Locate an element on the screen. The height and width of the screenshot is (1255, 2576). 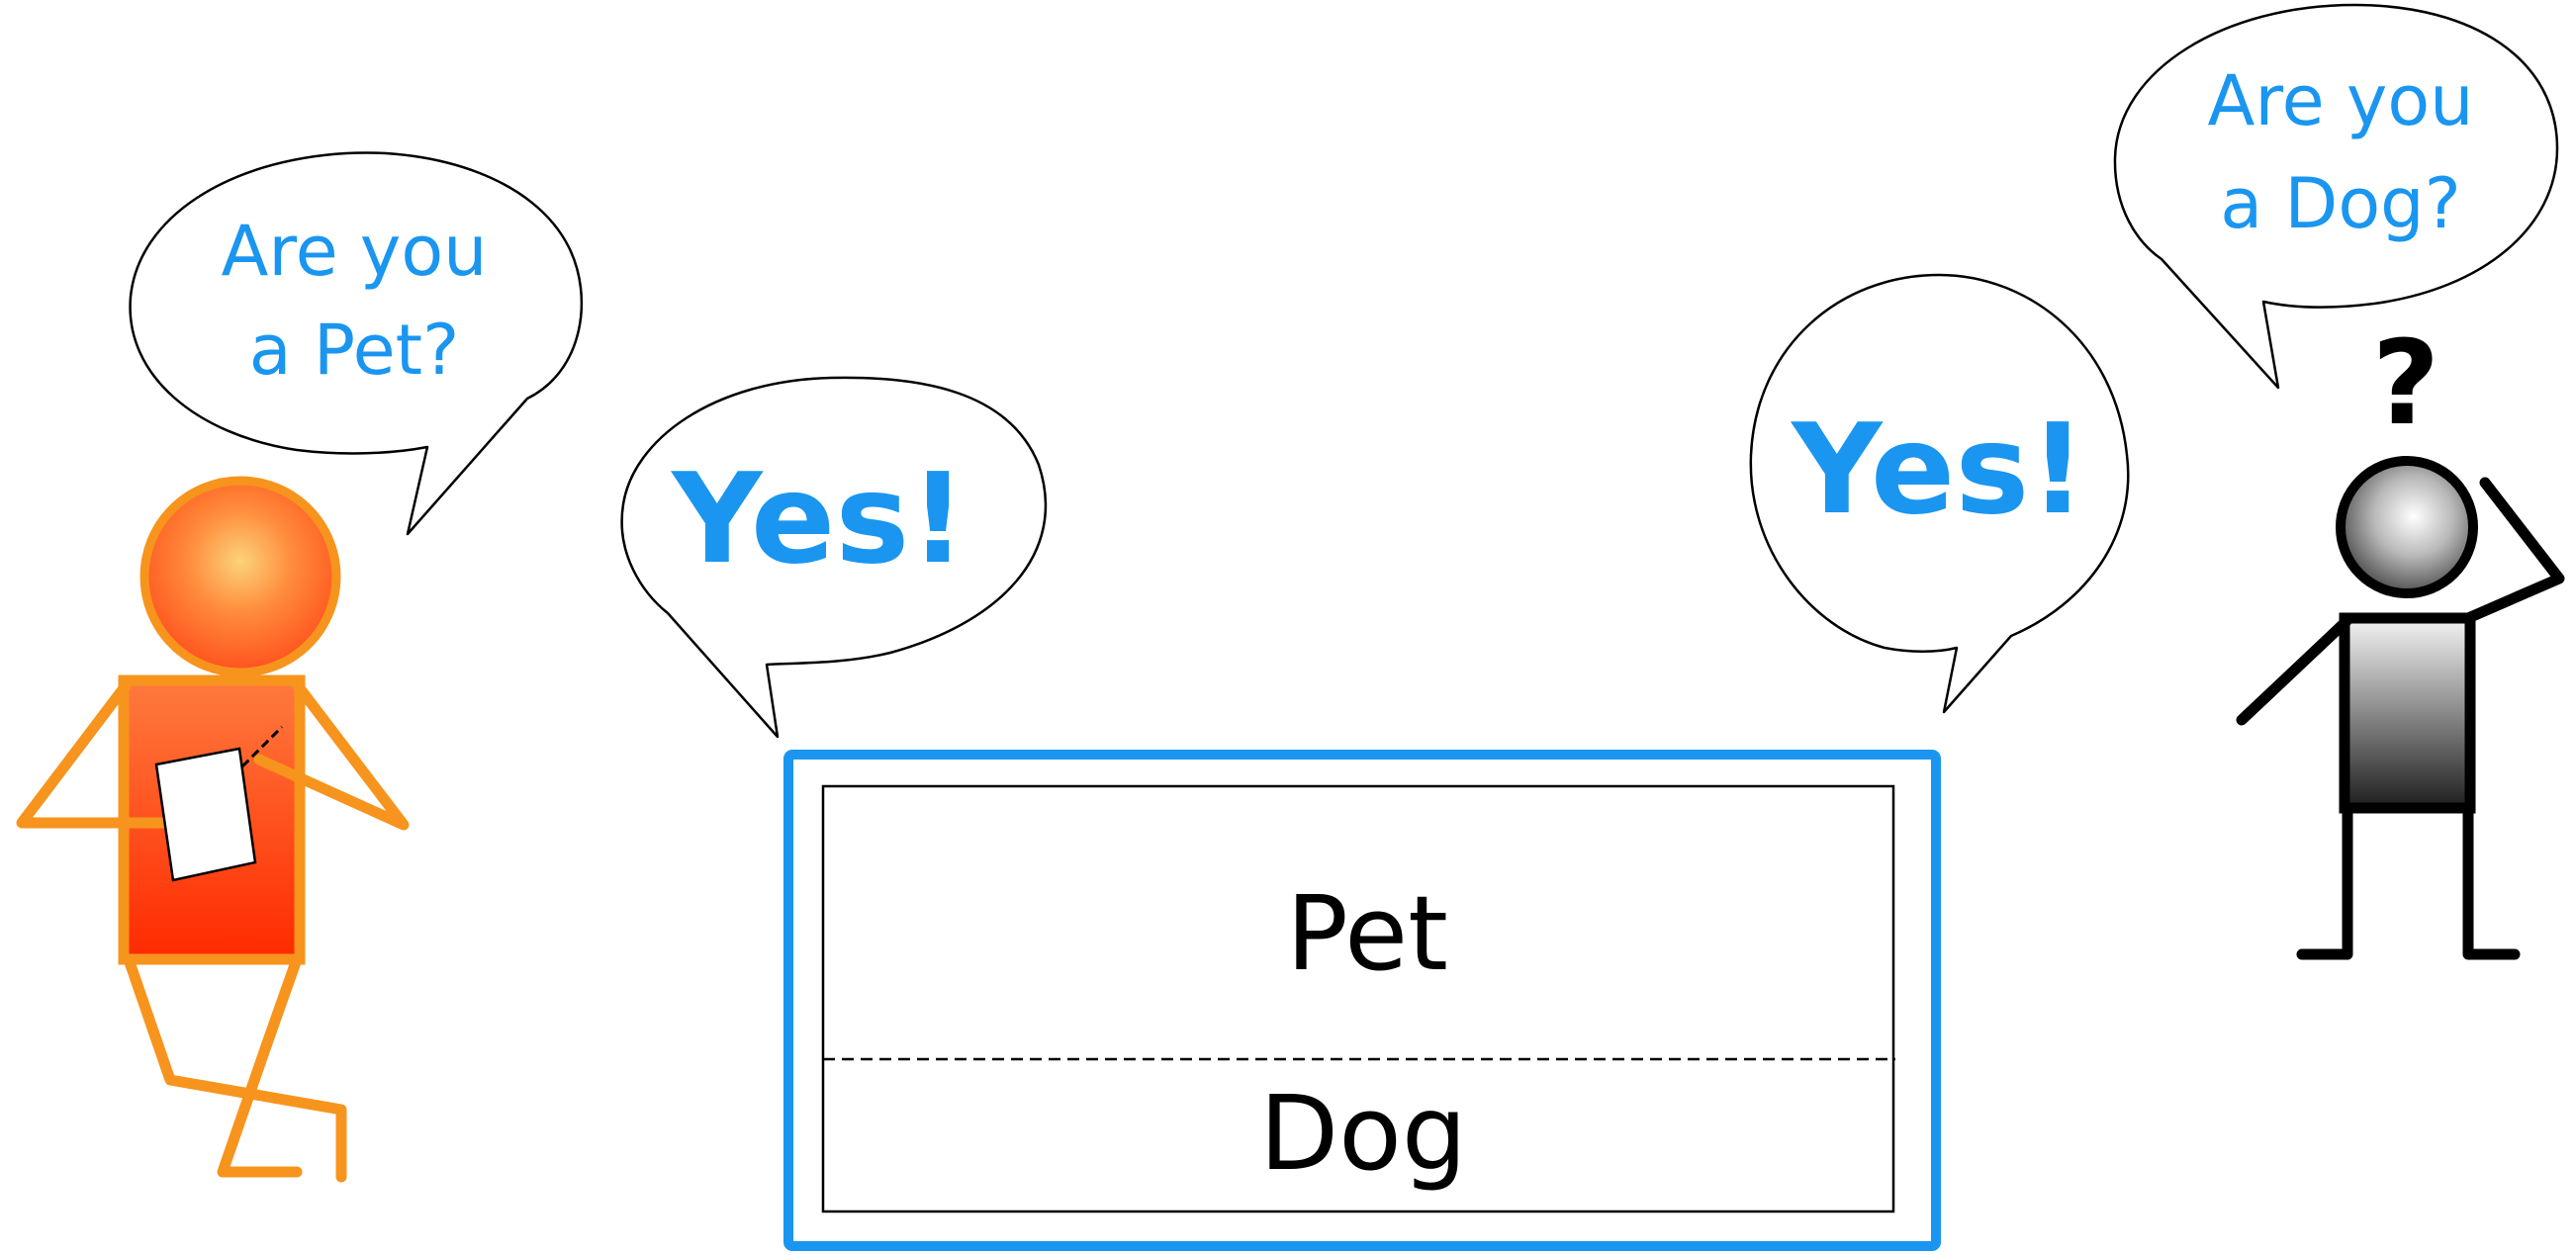
left-person-head is located at coordinates (240, 576).